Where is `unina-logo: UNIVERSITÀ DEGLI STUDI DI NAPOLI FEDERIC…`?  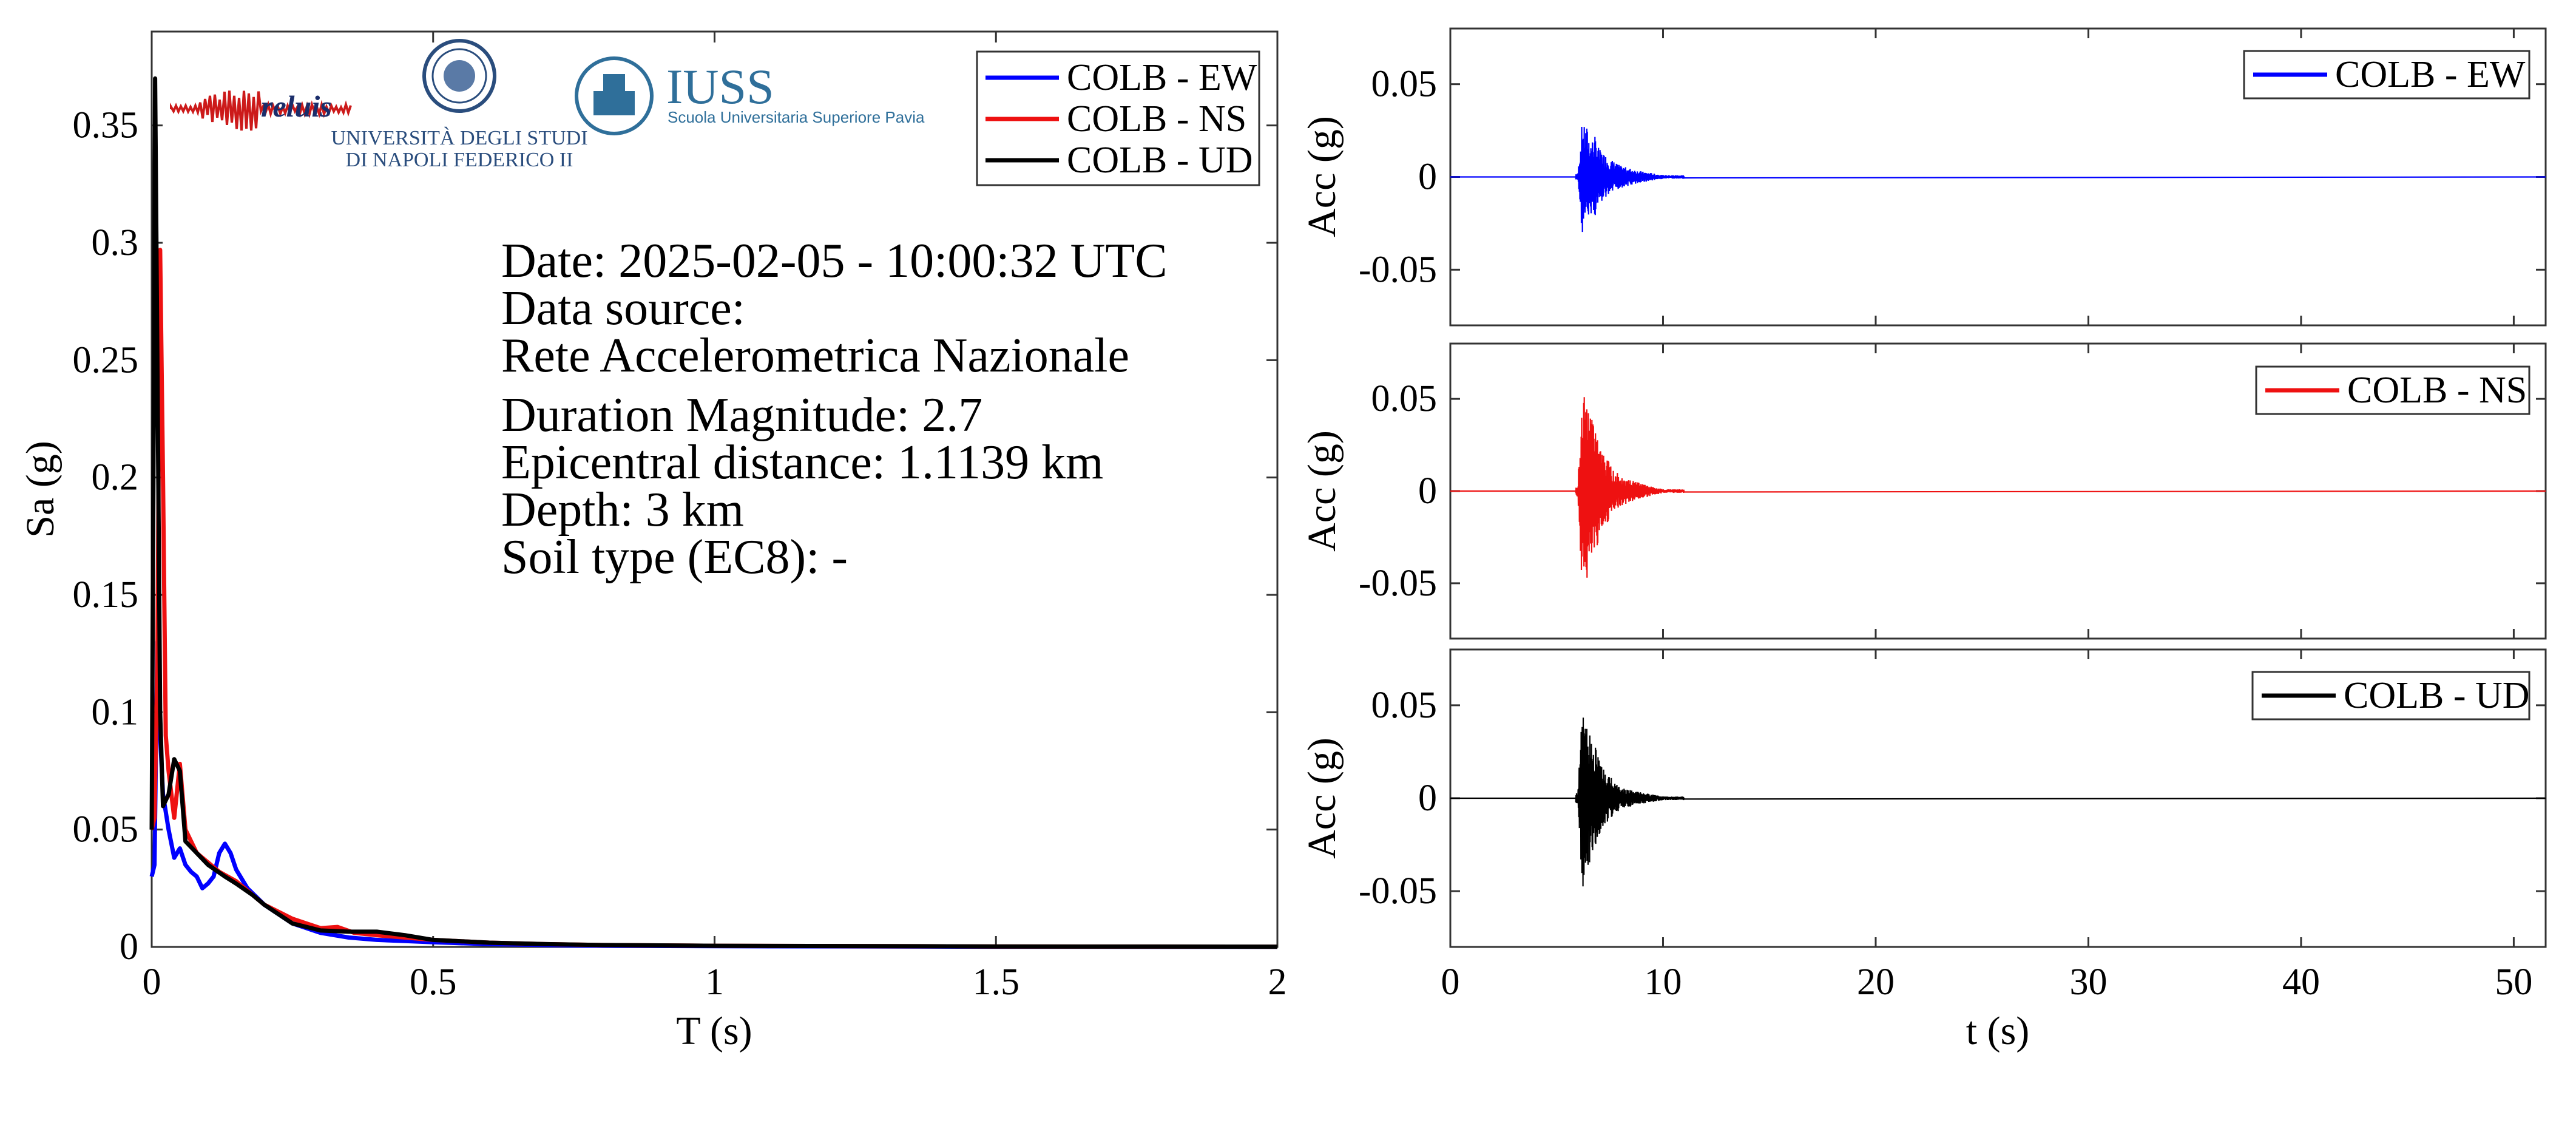
unina-logo: UNIVERSITÀ DEGLI STUDI DI NAPOLI FEDERIC… is located at coordinates (459, 105).